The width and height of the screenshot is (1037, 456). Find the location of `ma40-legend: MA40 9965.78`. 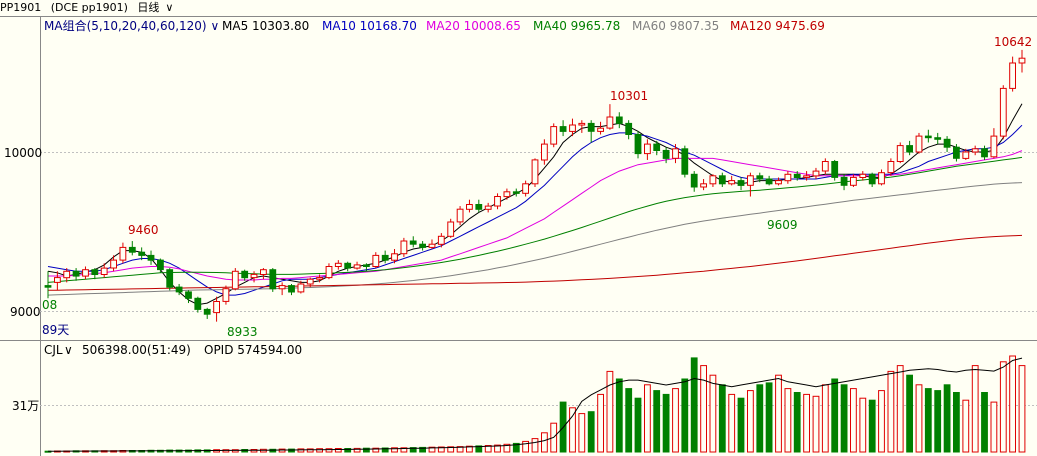

ma40-legend: MA40 9965.78 is located at coordinates (576, 26).